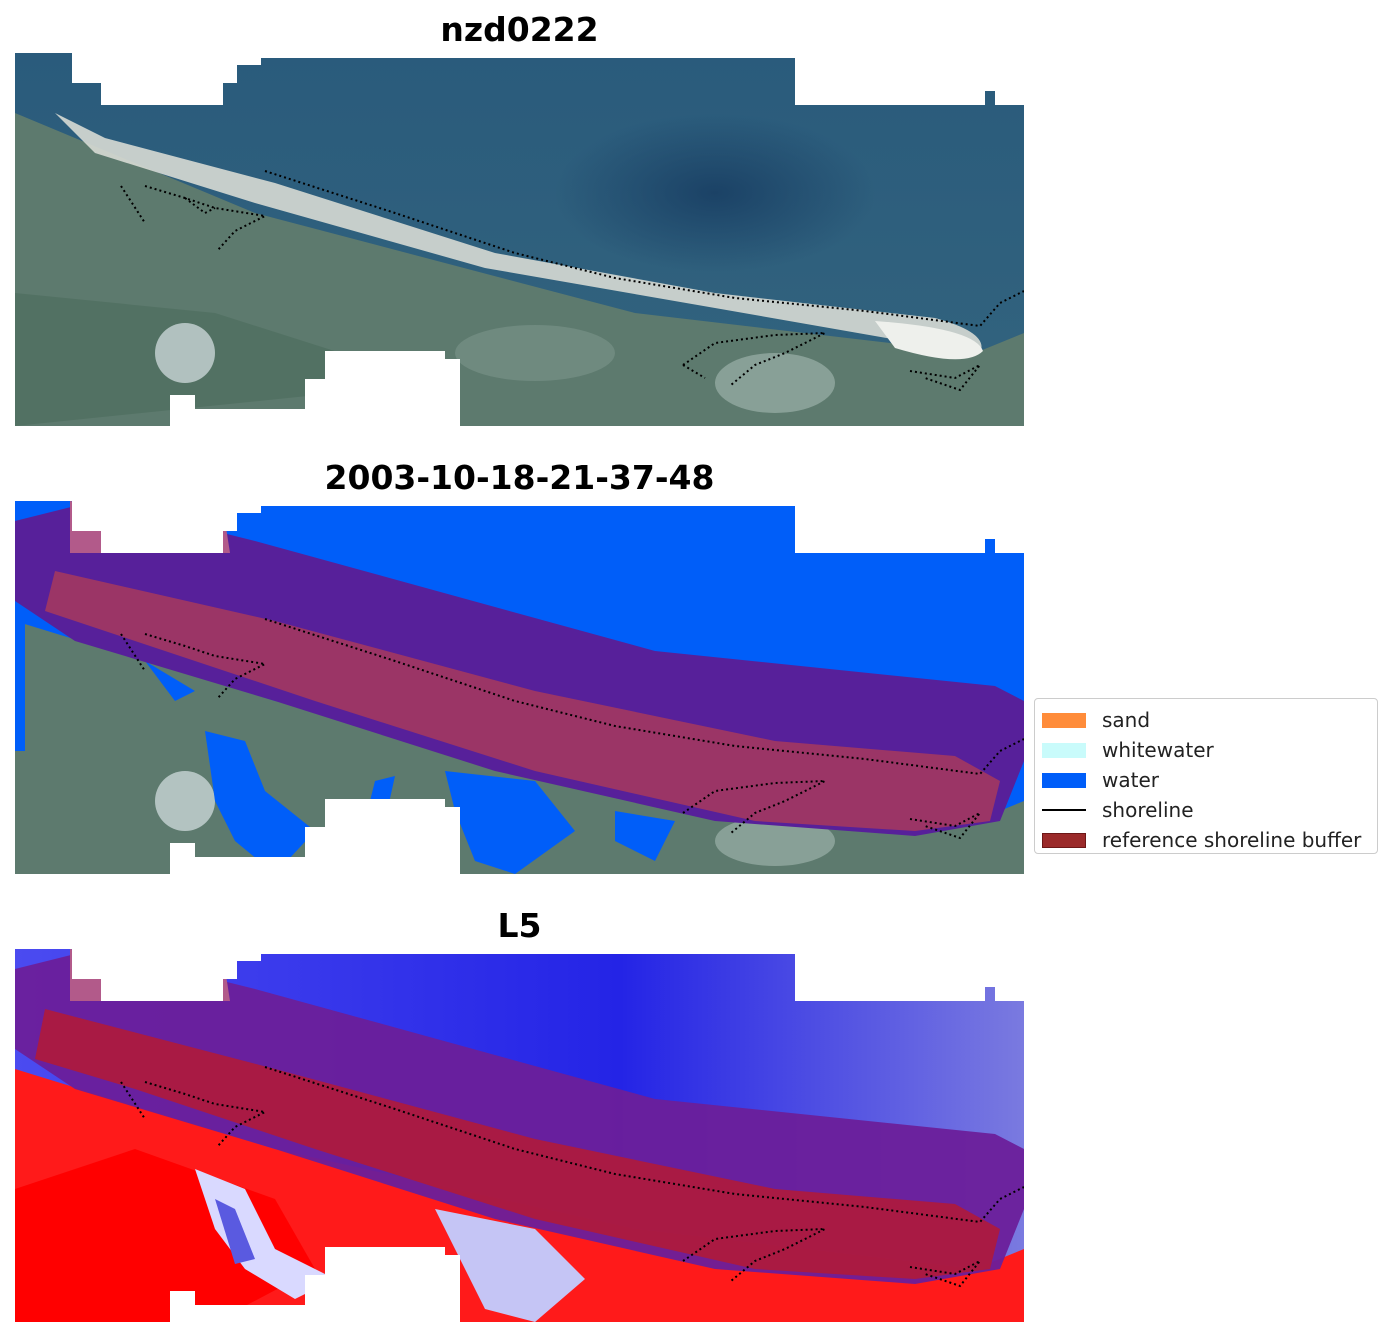 This screenshot has height=1337, width=1395. What do you see at coordinates (1126, 720) in the screenshot?
I see `legend-label: sand` at bounding box center [1126, 720].